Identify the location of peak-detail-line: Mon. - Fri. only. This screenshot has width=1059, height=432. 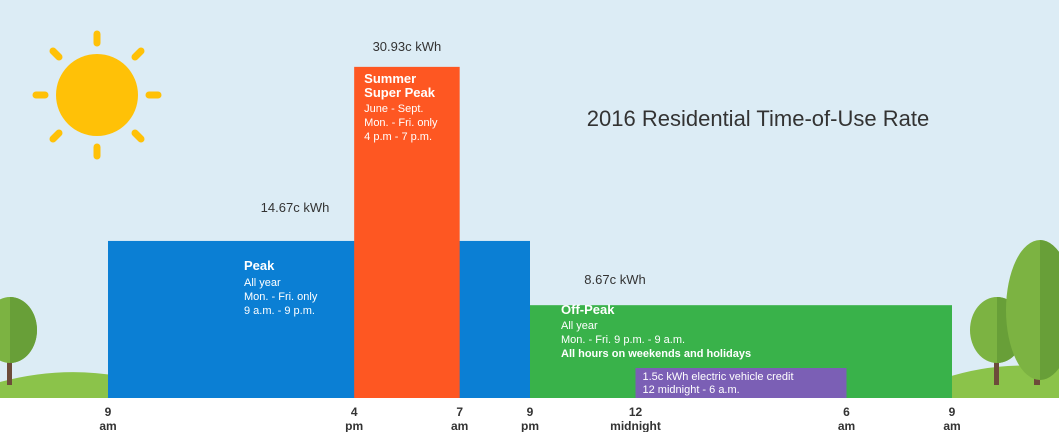
(281, 297).